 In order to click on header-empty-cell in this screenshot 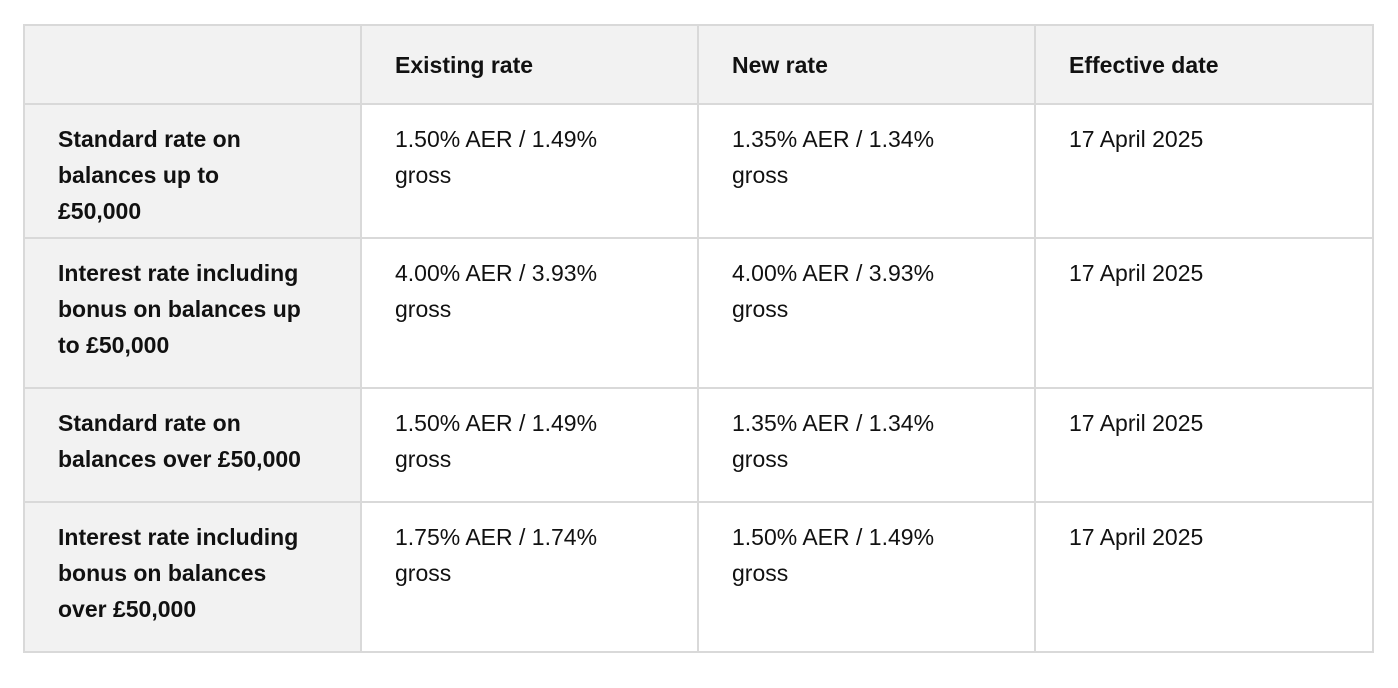, I will do `click(192, 64)`.